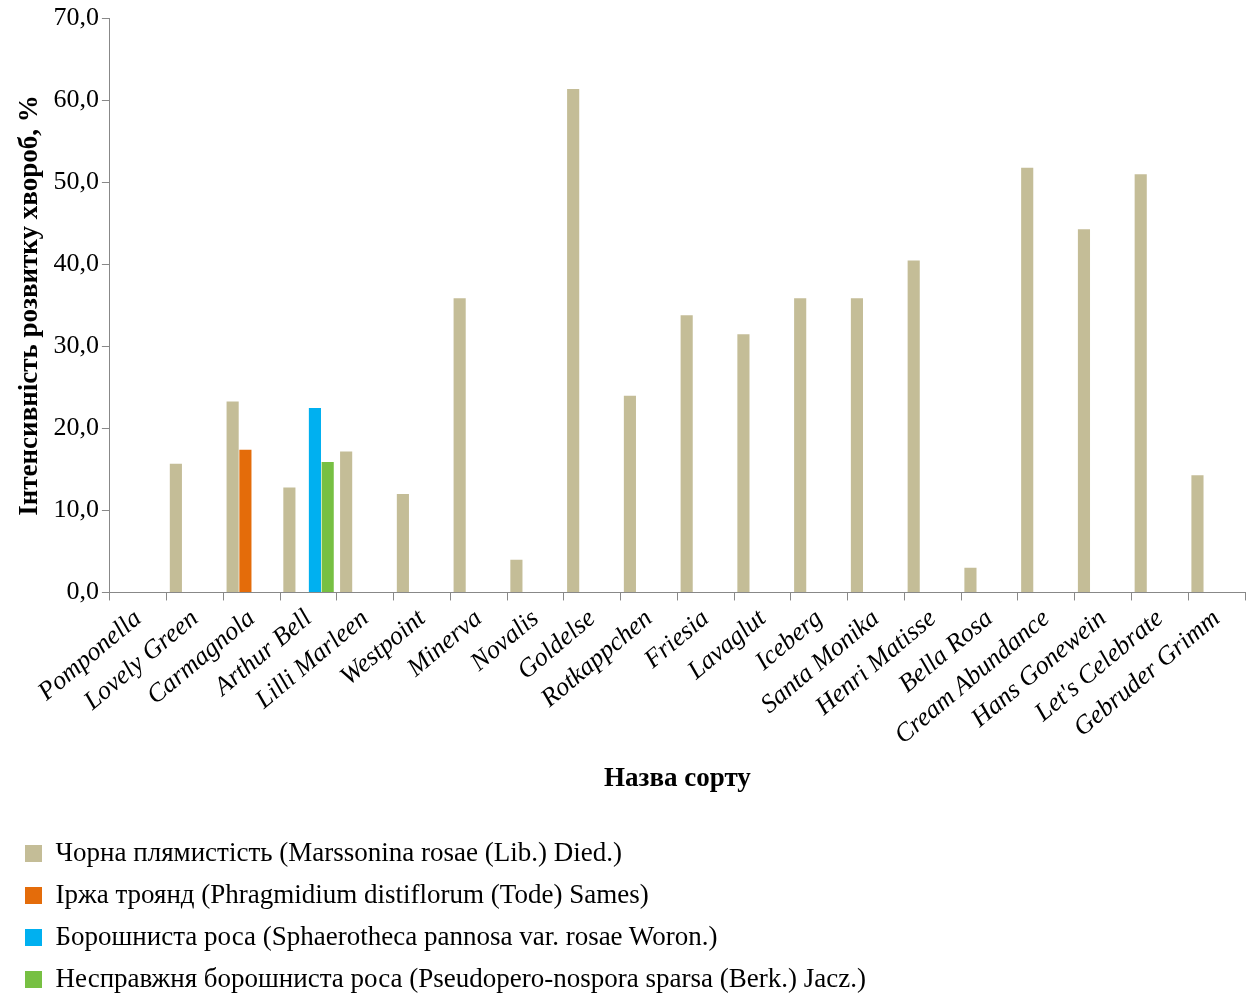 The height and width of the screenshot is (1003, 1247). Describe the element at coordinates (352, 893) in the screenshot. I see `legend-label: Іржа троянд (Phragmidium distiflorum (Tode) Sames)` at that location.